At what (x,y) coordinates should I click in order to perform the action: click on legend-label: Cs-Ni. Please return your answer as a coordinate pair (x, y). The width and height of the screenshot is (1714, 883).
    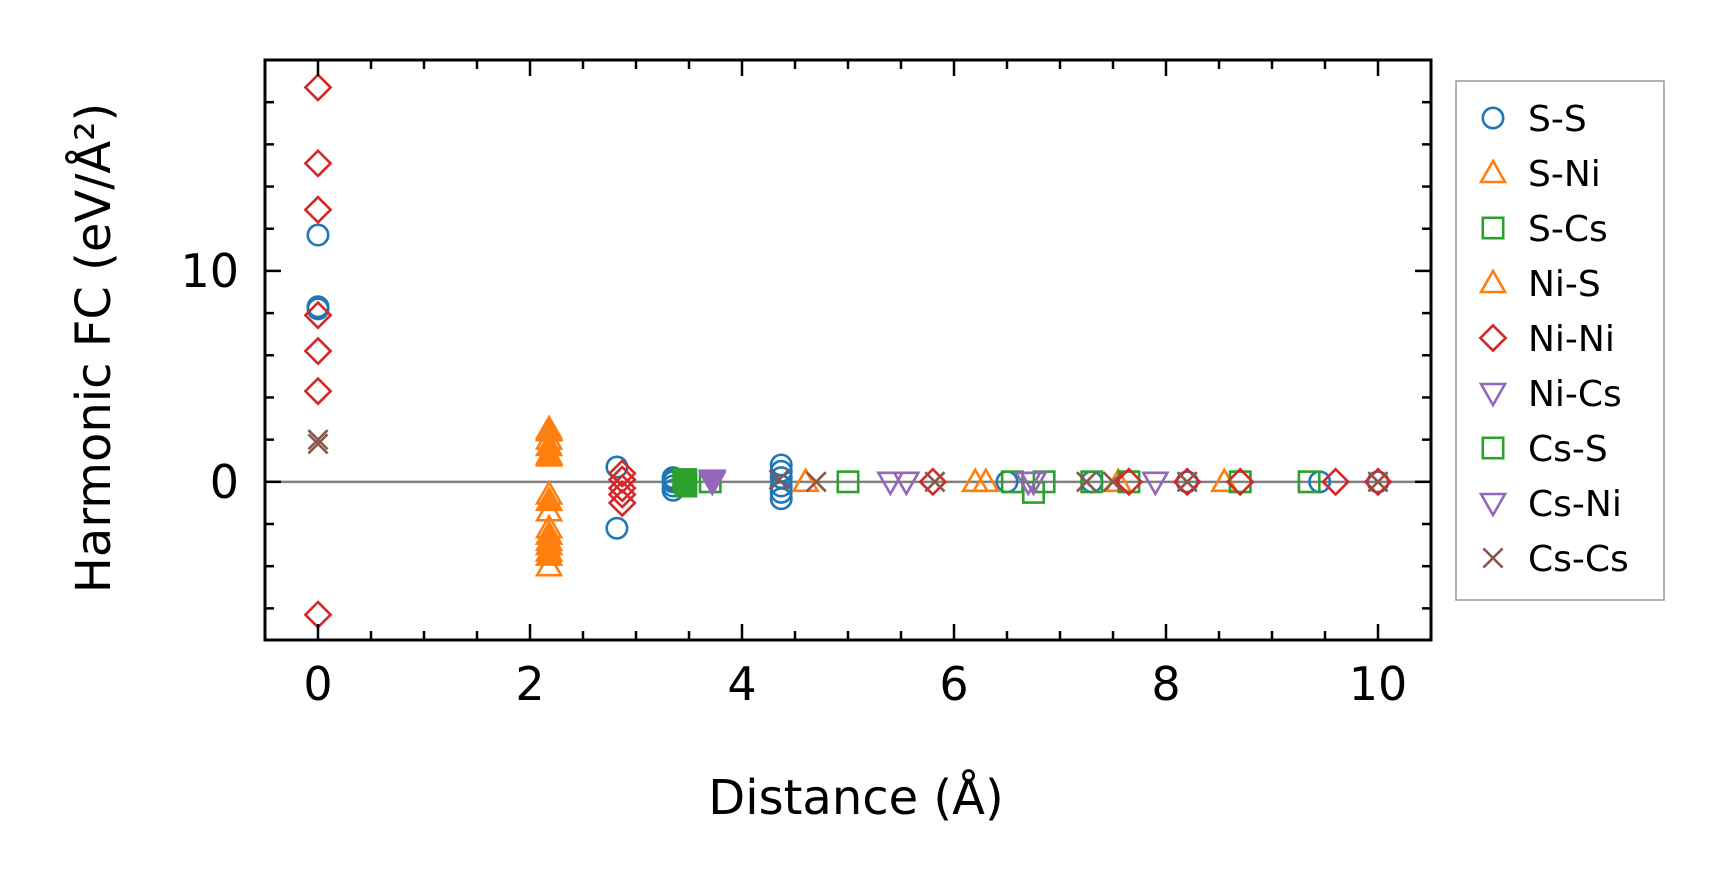
    Looking at the image, I should click on (1575, 504).